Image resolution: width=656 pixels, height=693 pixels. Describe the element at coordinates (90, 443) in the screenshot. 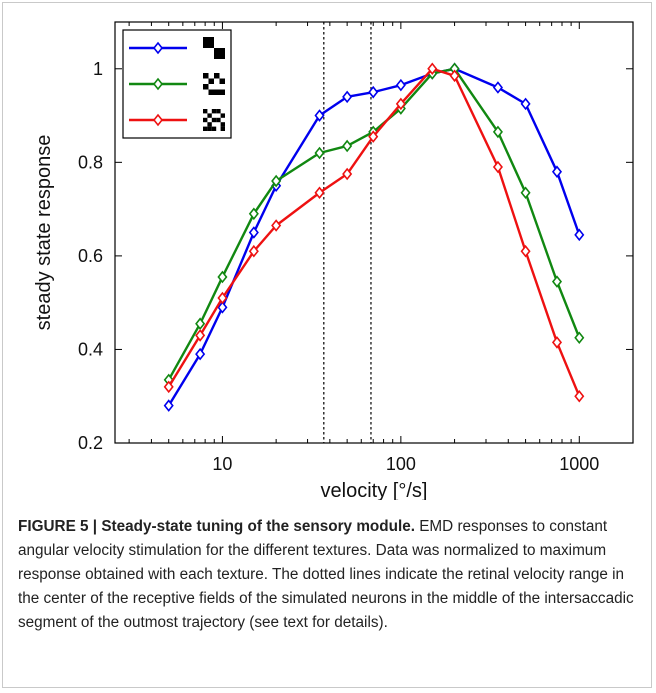

I see `y-tick-label: 0.2` at that location.